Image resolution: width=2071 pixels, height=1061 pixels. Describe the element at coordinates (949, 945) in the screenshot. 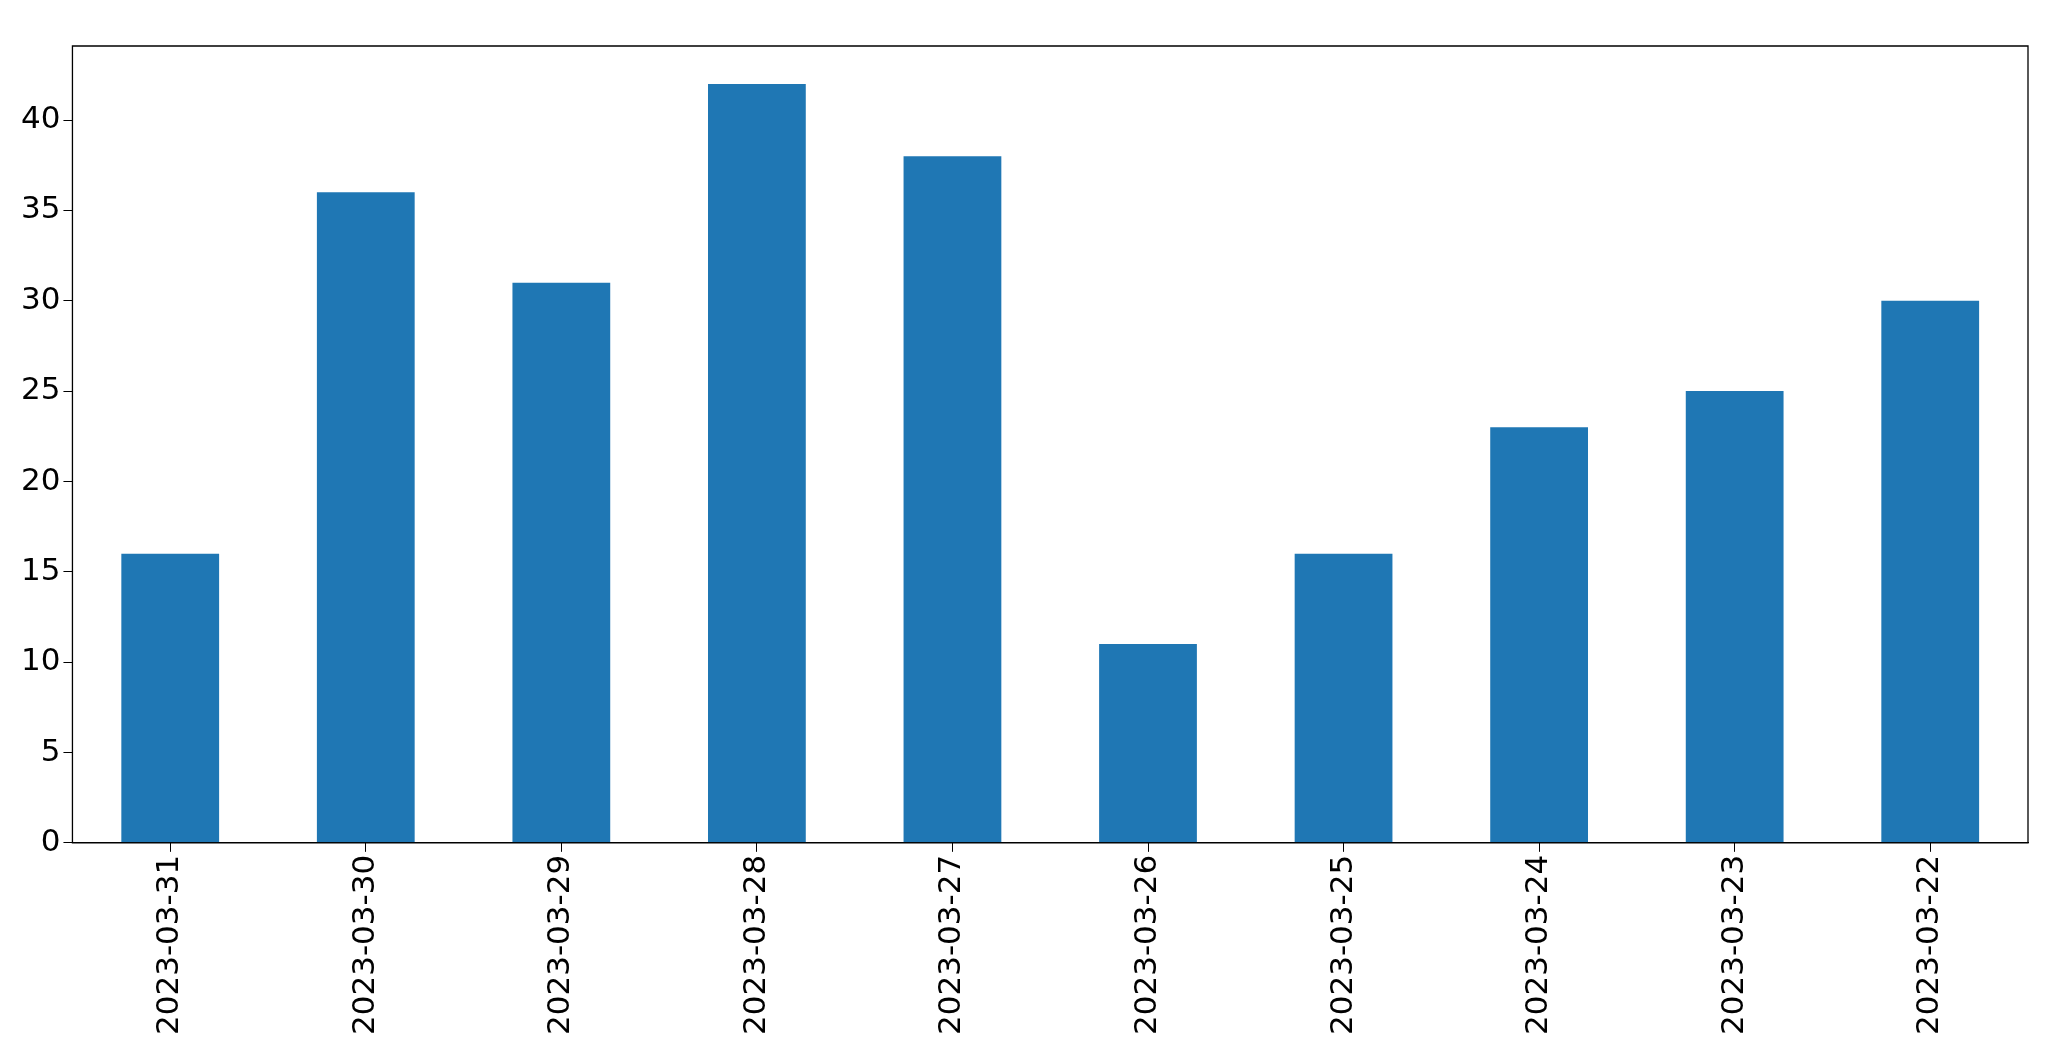

I see `x-tick-label: 2023-03-27` at that location.